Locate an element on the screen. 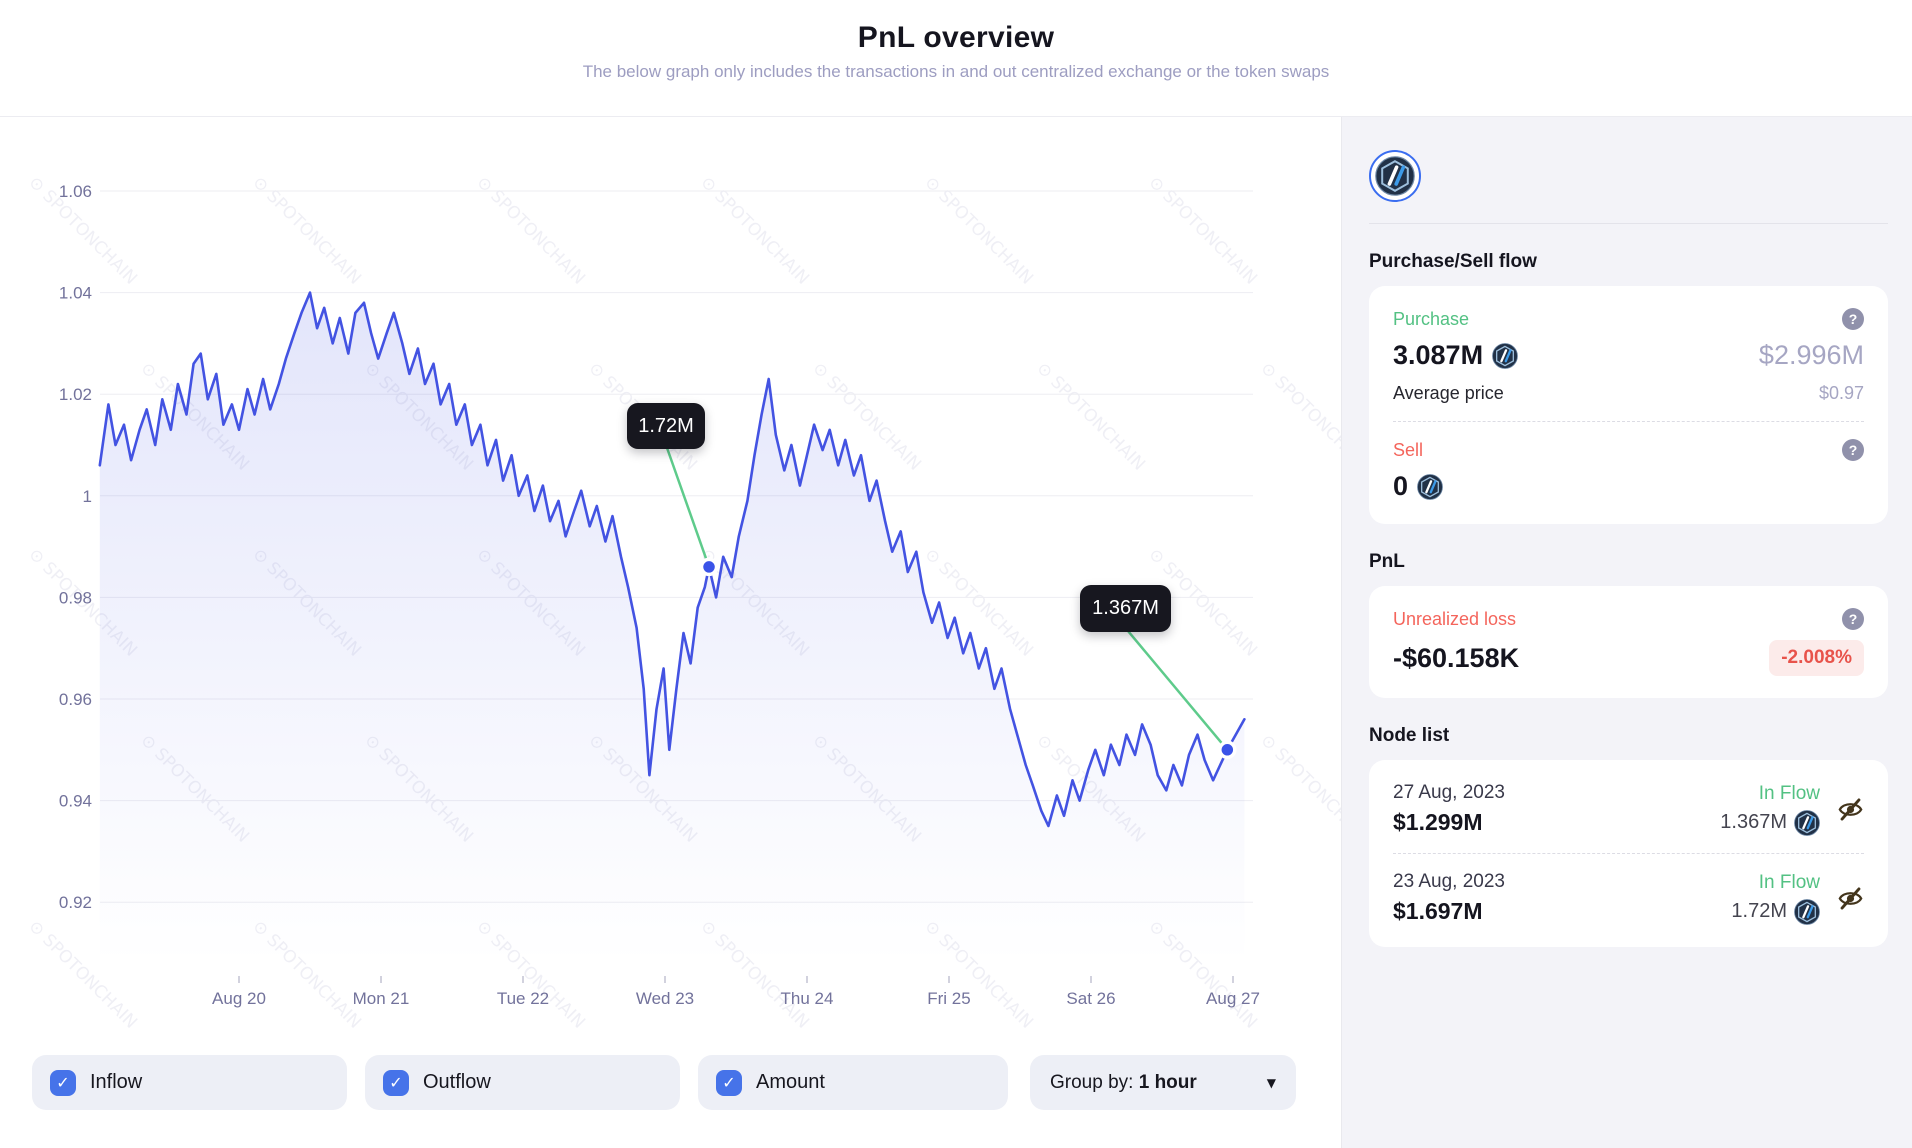 This screenshot has width=1912, height=1148. node-date: 27 Aug, 2023 is located at coordinates (1449, 792).